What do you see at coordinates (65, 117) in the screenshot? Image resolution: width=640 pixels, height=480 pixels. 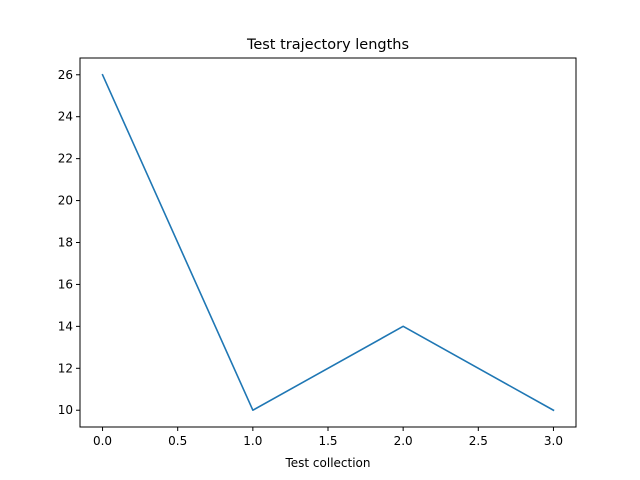 I see `y-tick-label: 24` at bounding box center [65, 117].